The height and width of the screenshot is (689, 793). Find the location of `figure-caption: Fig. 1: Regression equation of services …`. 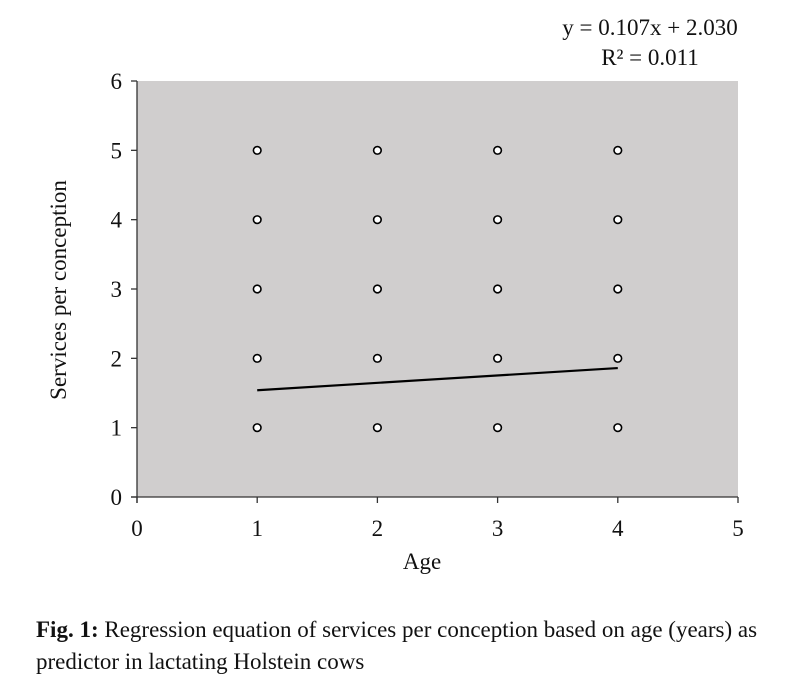

figure-caption: Fig. 1: Regression equation of services … is located at coordinates (406, 646).